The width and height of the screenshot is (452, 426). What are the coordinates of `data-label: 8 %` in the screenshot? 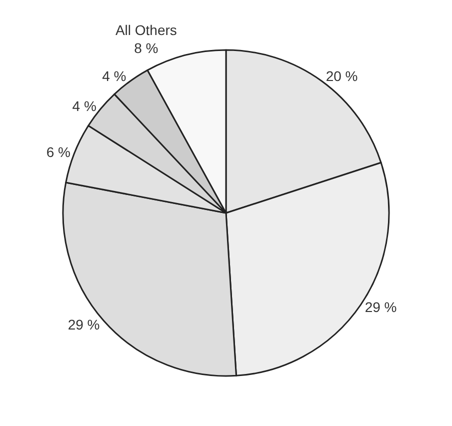 It's located at (146, 48).